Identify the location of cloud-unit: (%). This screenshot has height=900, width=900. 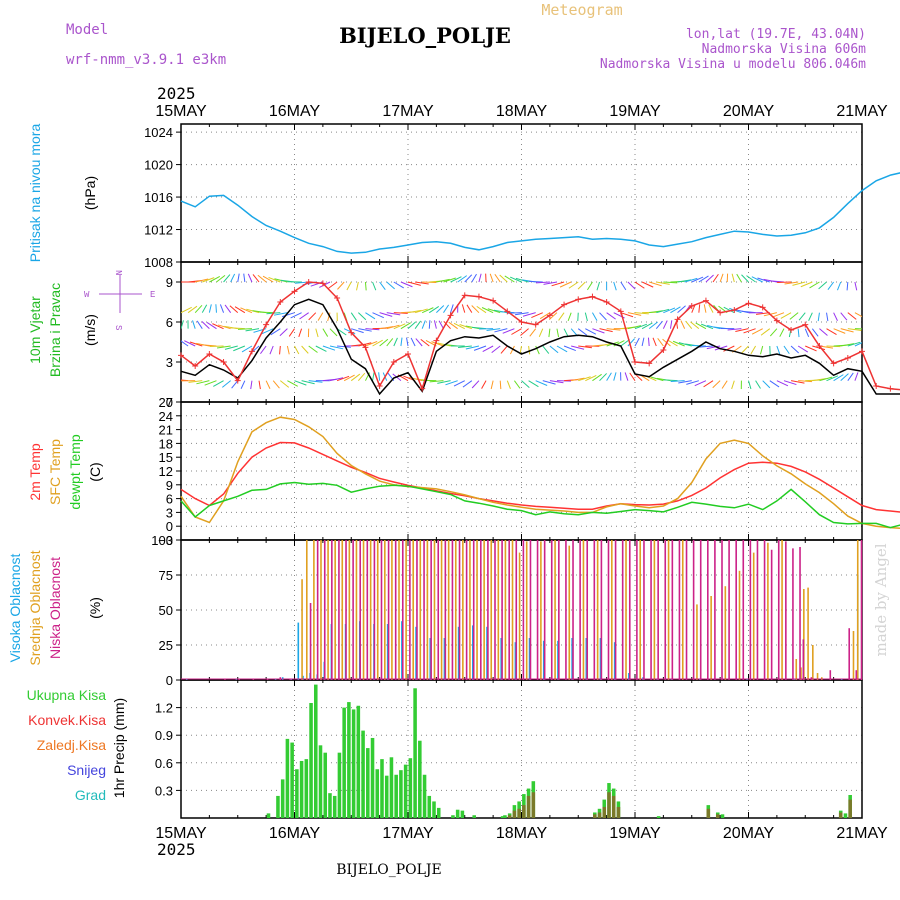
(95, 608).